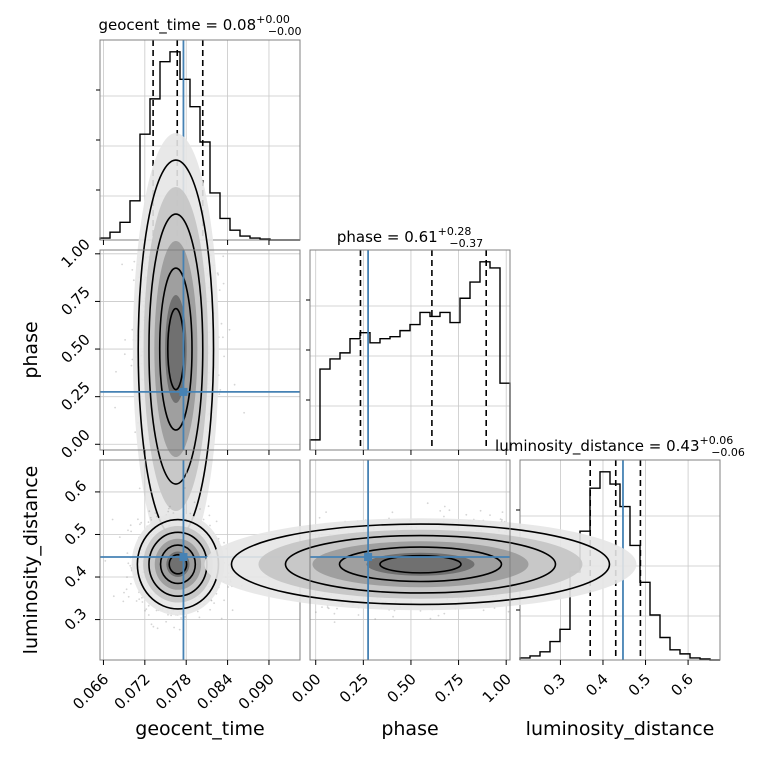 Image resolution: width=760 pixels, height=760 pixels. What do you see at coordinates (76, 619) in the screenshot?
I see `y-tick-label-luminosity_distance: 0.3` at bounding box center [76, 619].